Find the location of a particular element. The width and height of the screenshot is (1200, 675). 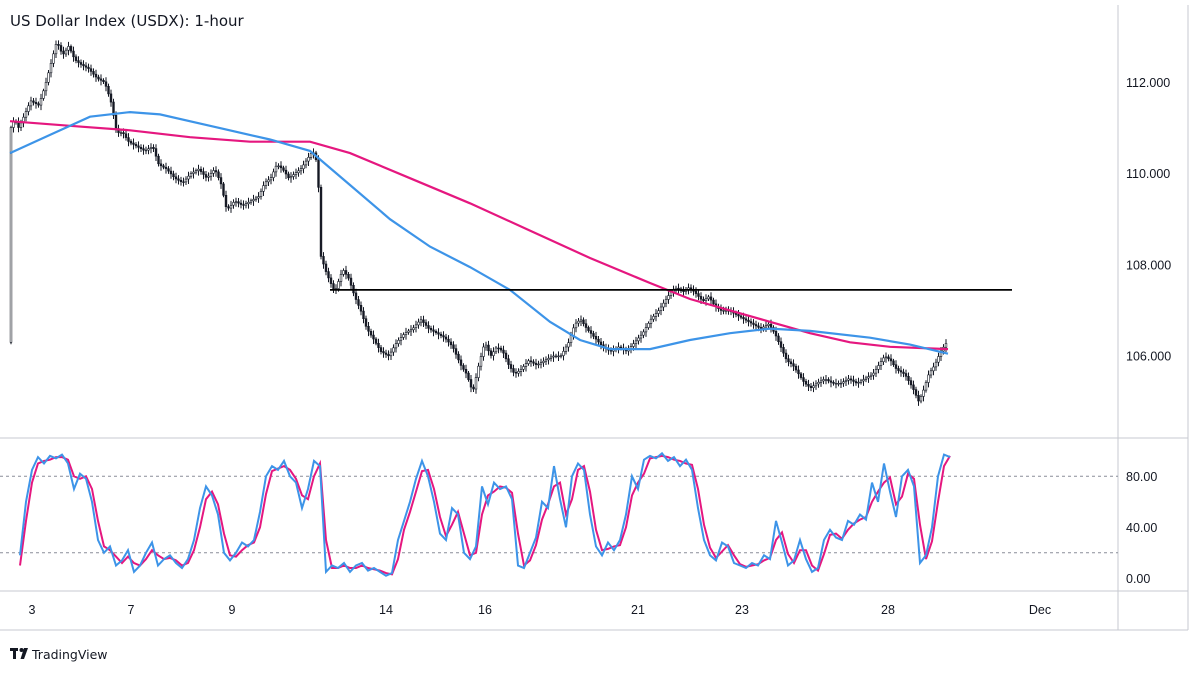

stochastic-tick-label: 40.00 is located at coordinates (1141, 528).